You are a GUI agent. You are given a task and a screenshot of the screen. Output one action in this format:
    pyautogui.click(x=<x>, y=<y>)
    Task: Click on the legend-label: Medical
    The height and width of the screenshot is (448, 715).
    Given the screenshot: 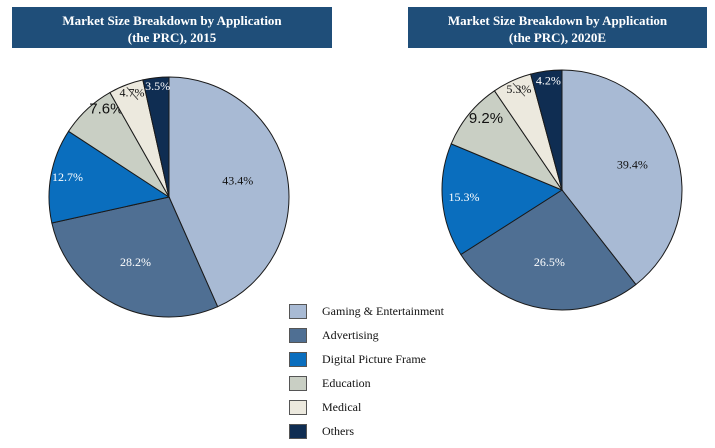 What is the action you would take?
    pyautogui.click(x=342, y=407)
    